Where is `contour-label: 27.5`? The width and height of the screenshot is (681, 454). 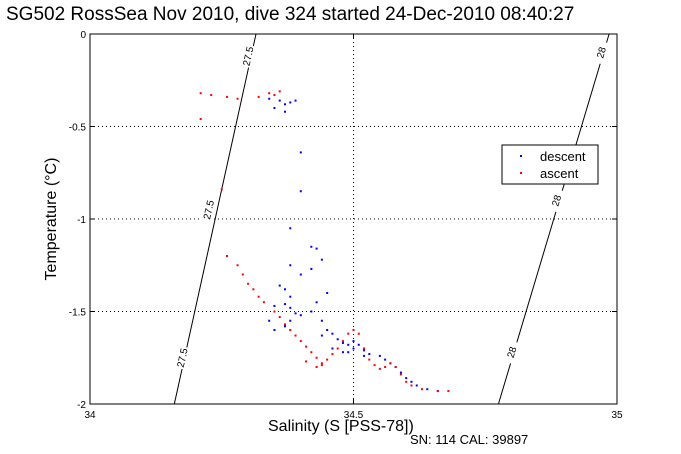 contour-label: 27.5 is located at coordinates (249, 56).